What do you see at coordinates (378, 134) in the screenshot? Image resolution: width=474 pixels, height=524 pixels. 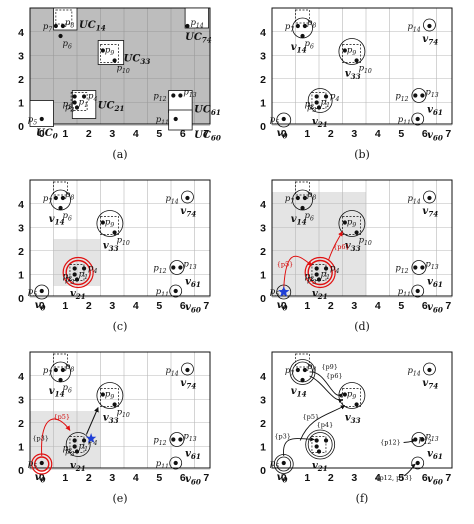 I see `x-tick: 4` at bounding box center [378, 134].